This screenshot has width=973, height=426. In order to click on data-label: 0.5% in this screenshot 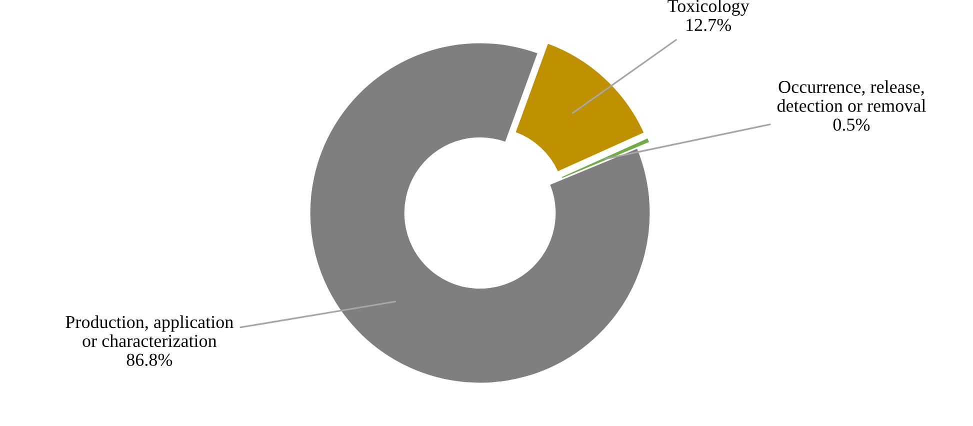, I will do `click(851, 124)`.